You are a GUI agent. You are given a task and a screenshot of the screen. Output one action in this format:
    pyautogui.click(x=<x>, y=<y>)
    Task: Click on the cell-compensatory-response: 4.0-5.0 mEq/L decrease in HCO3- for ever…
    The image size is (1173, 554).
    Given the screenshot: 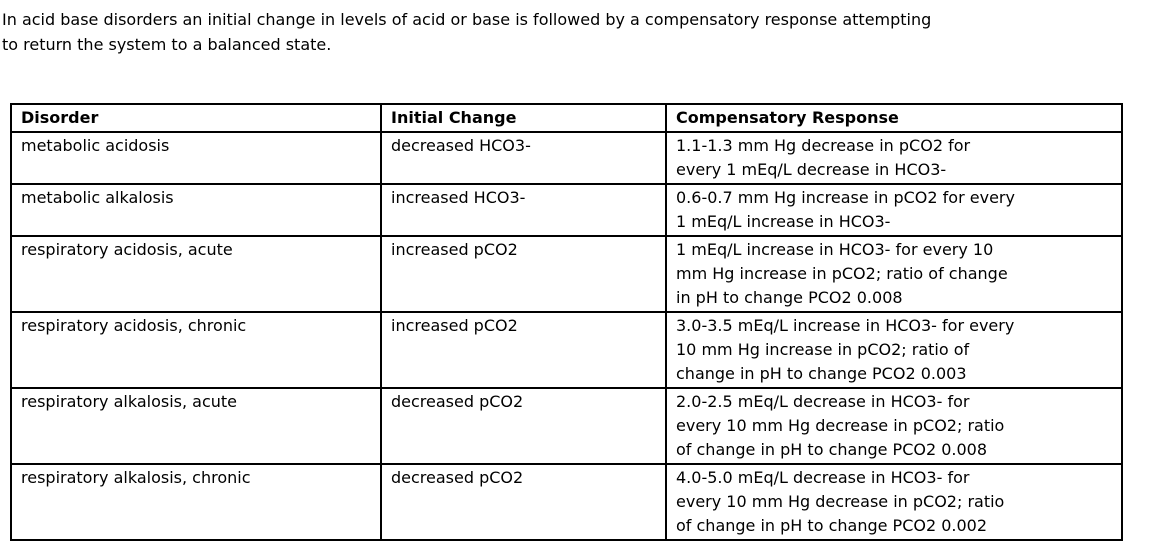 What is the action you would take?
    pyautogui.click(x=894, y=502)
    